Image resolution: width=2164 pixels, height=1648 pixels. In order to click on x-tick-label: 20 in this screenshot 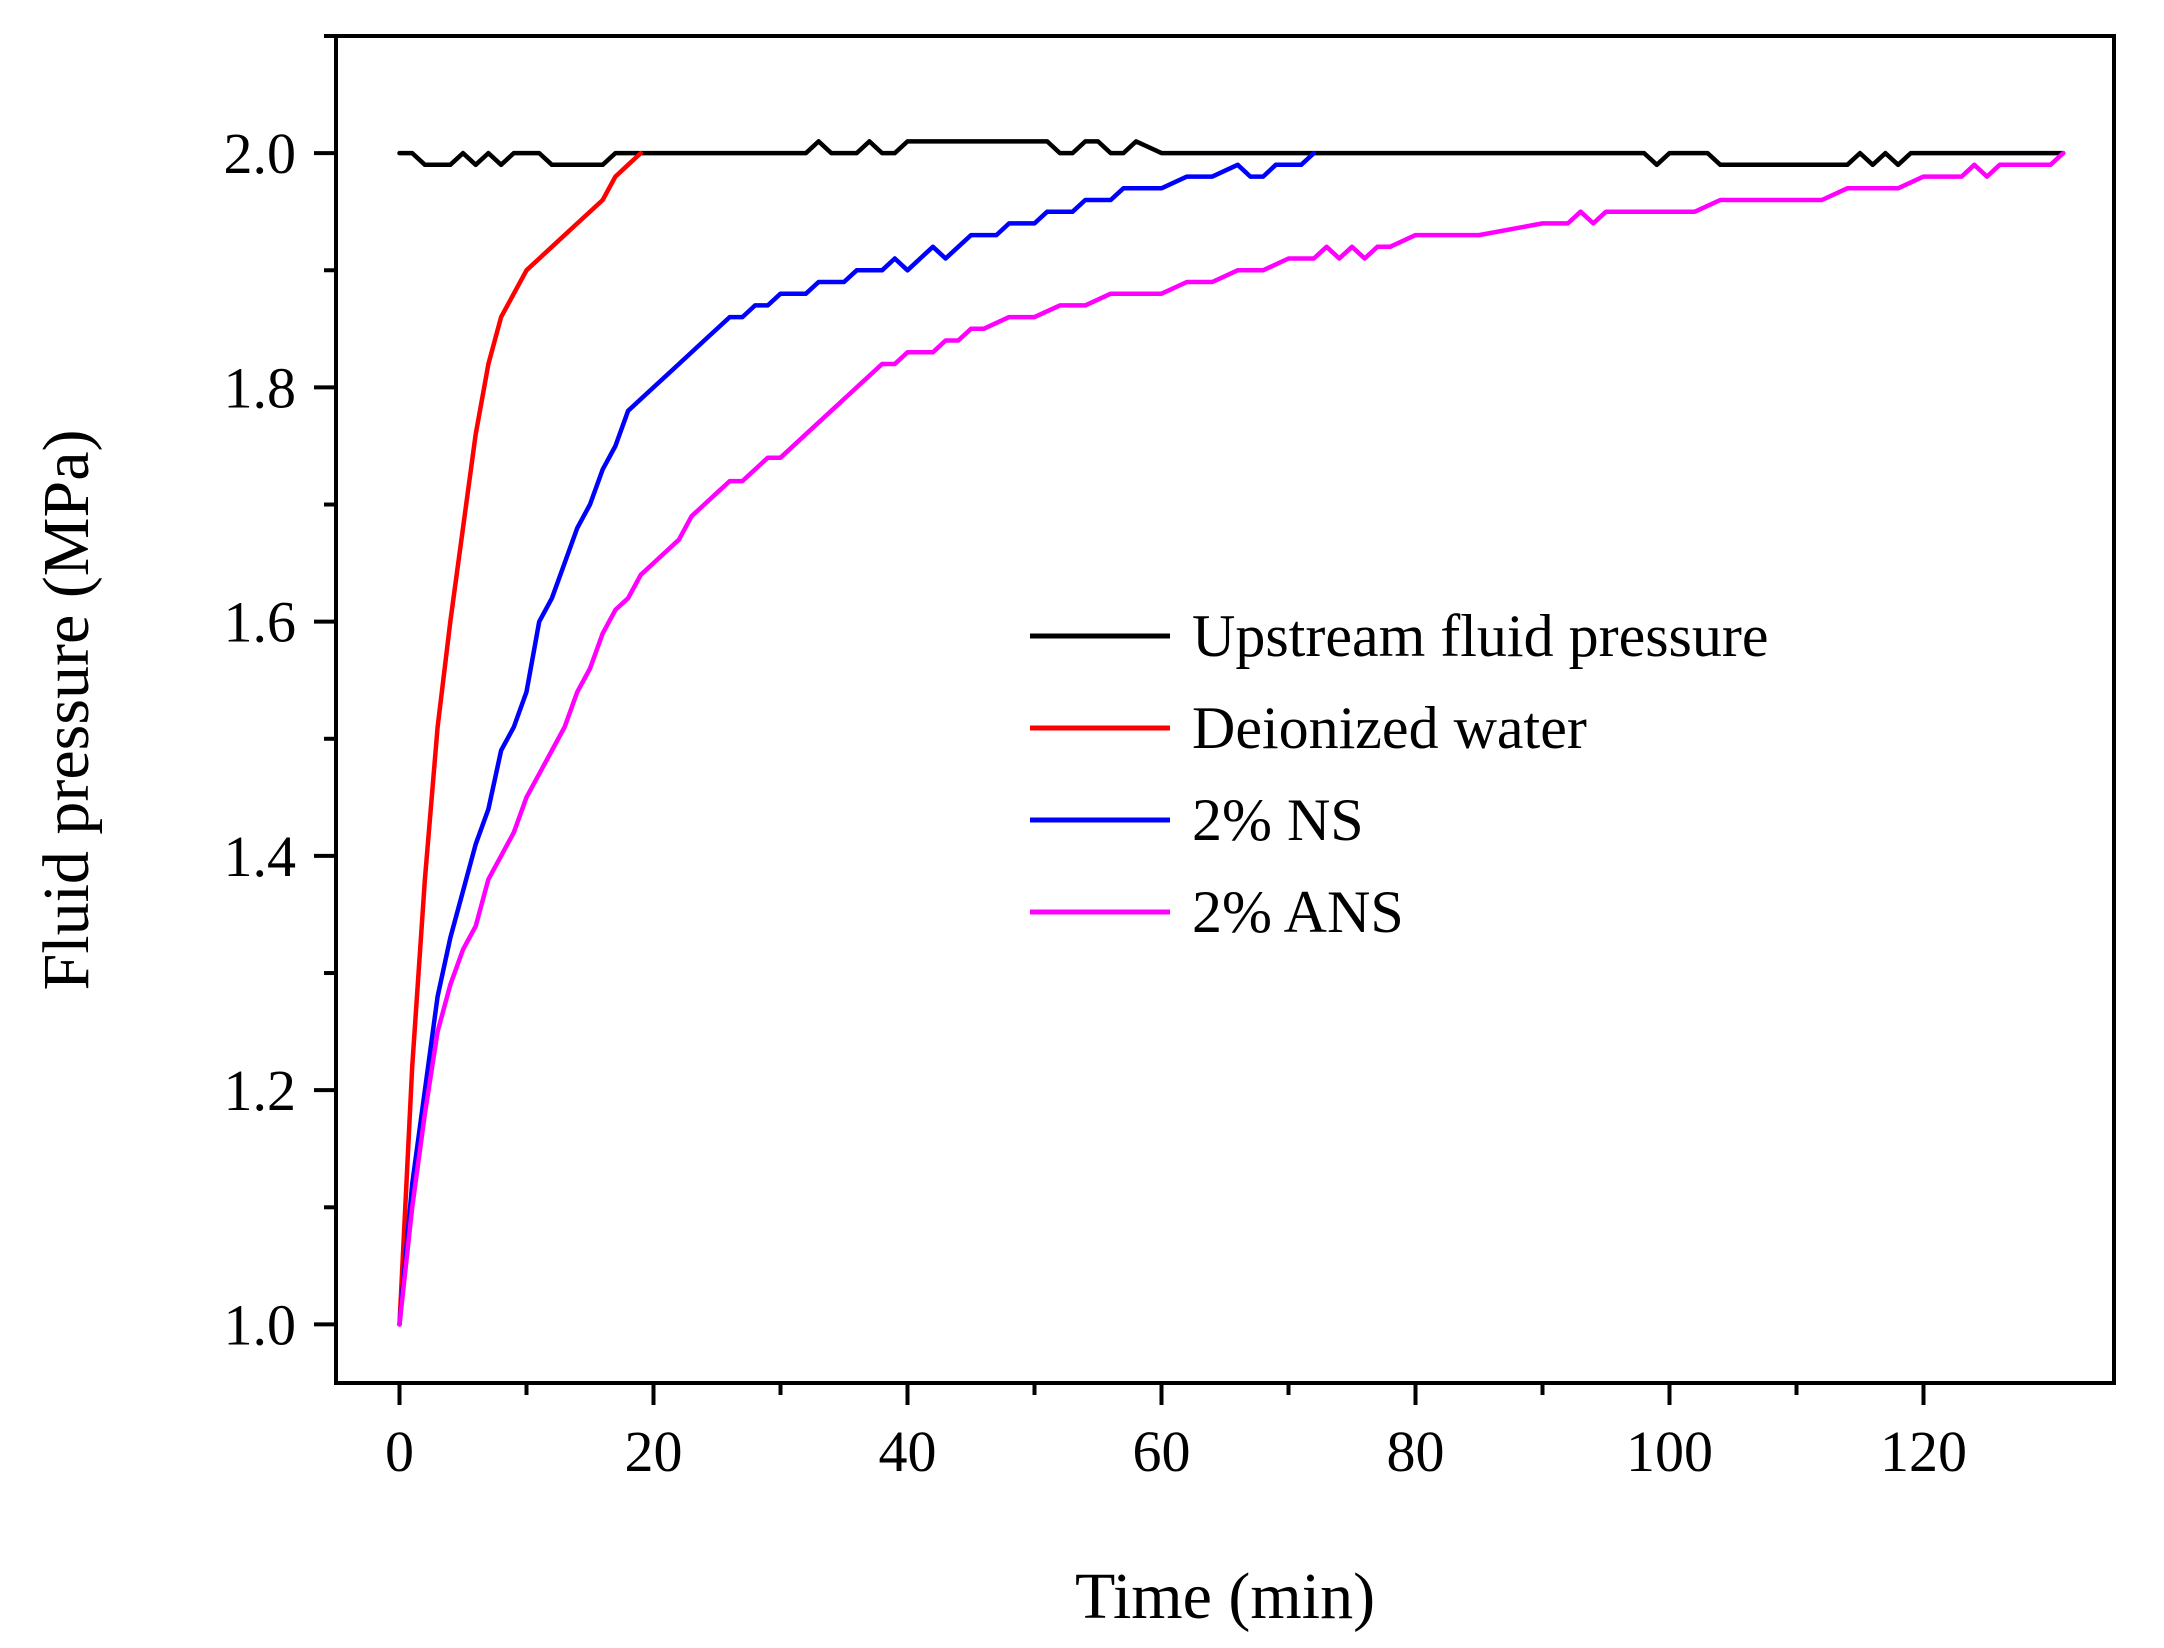, I will do `click(654, 1451)`.